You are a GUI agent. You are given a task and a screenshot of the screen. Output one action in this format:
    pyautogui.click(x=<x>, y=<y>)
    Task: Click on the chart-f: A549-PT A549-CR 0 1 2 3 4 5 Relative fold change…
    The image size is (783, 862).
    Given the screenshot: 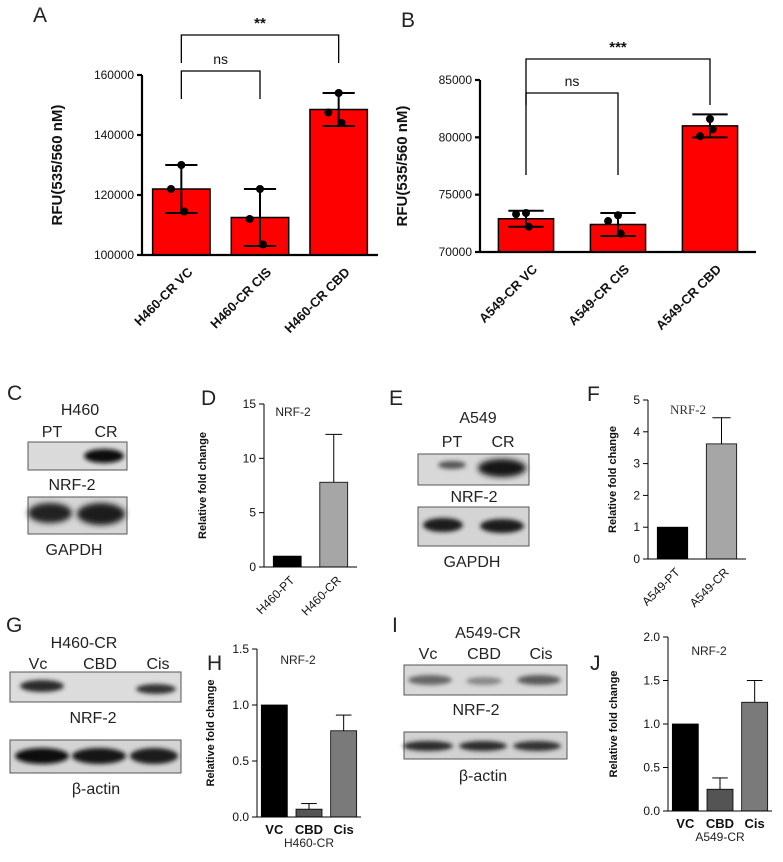 What is the action you would take?
    pyautogui.click(x=676, y=501)
    